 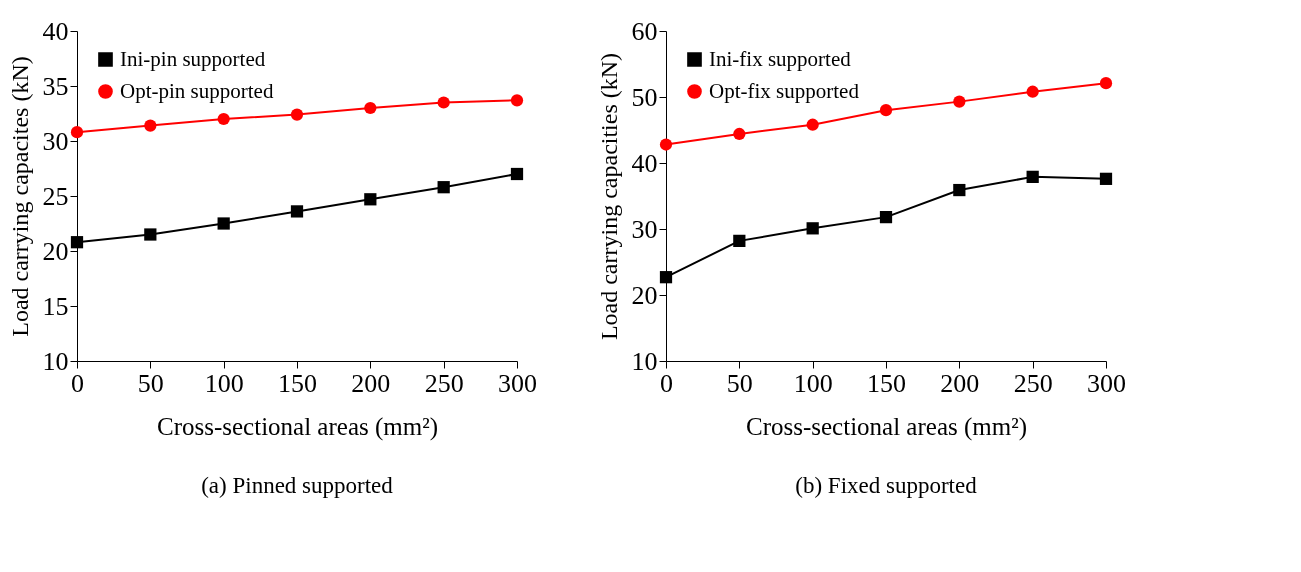 What do you see at coordinates (55, 306) in the screenshot?
I see `y-tick-label: 15` at bounding box center [55, 306].